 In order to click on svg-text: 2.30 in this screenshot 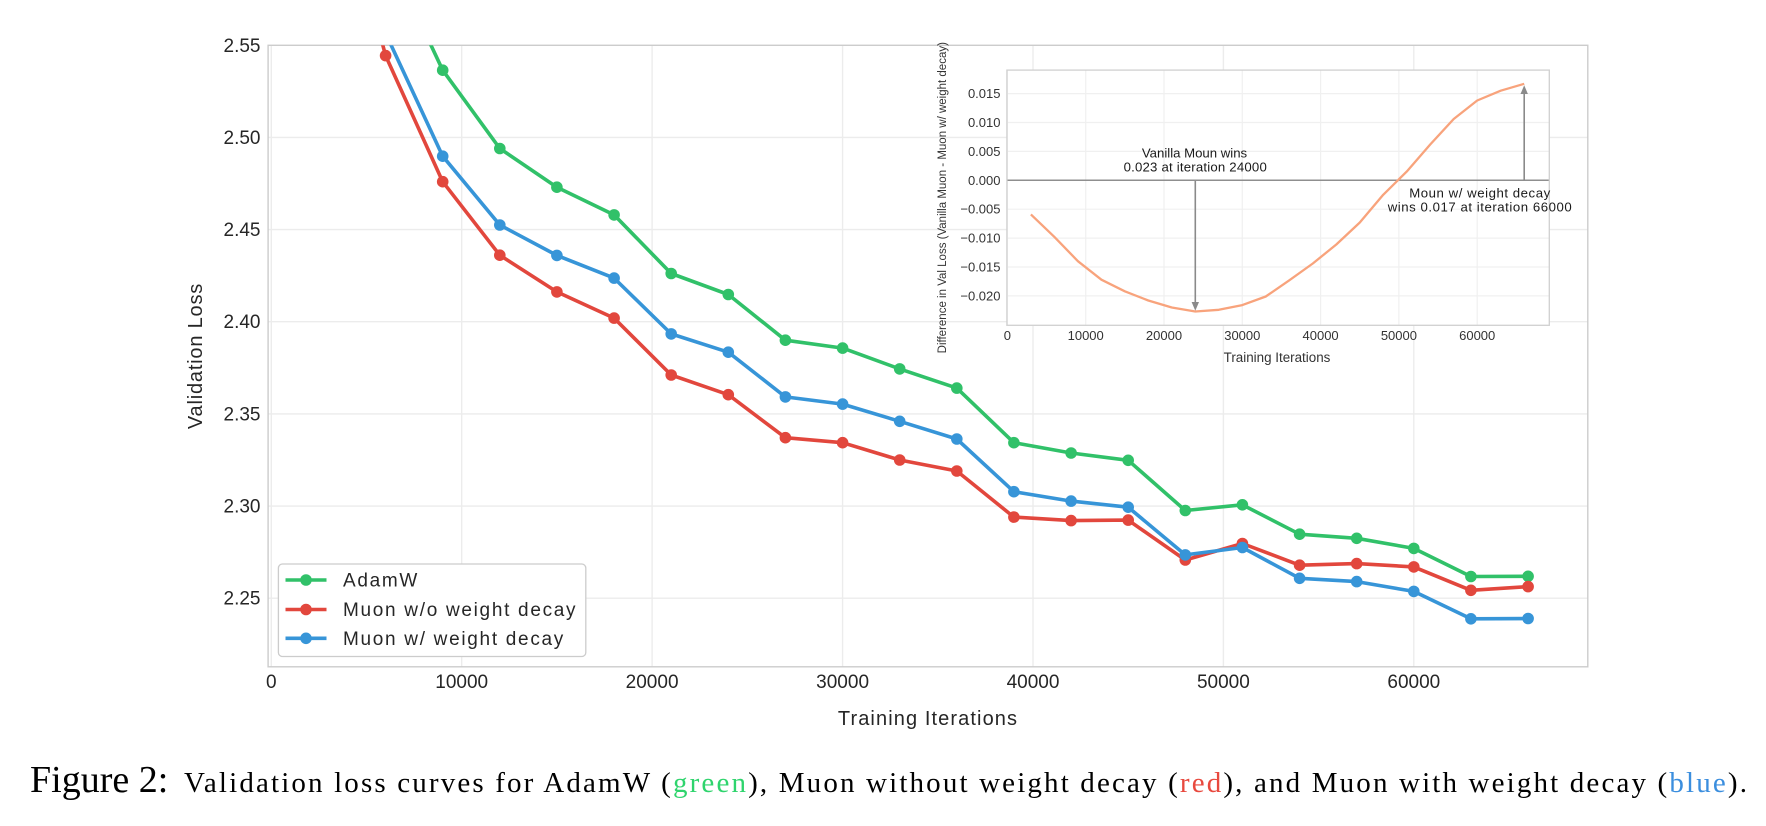, I will do `click(242, 507)`.